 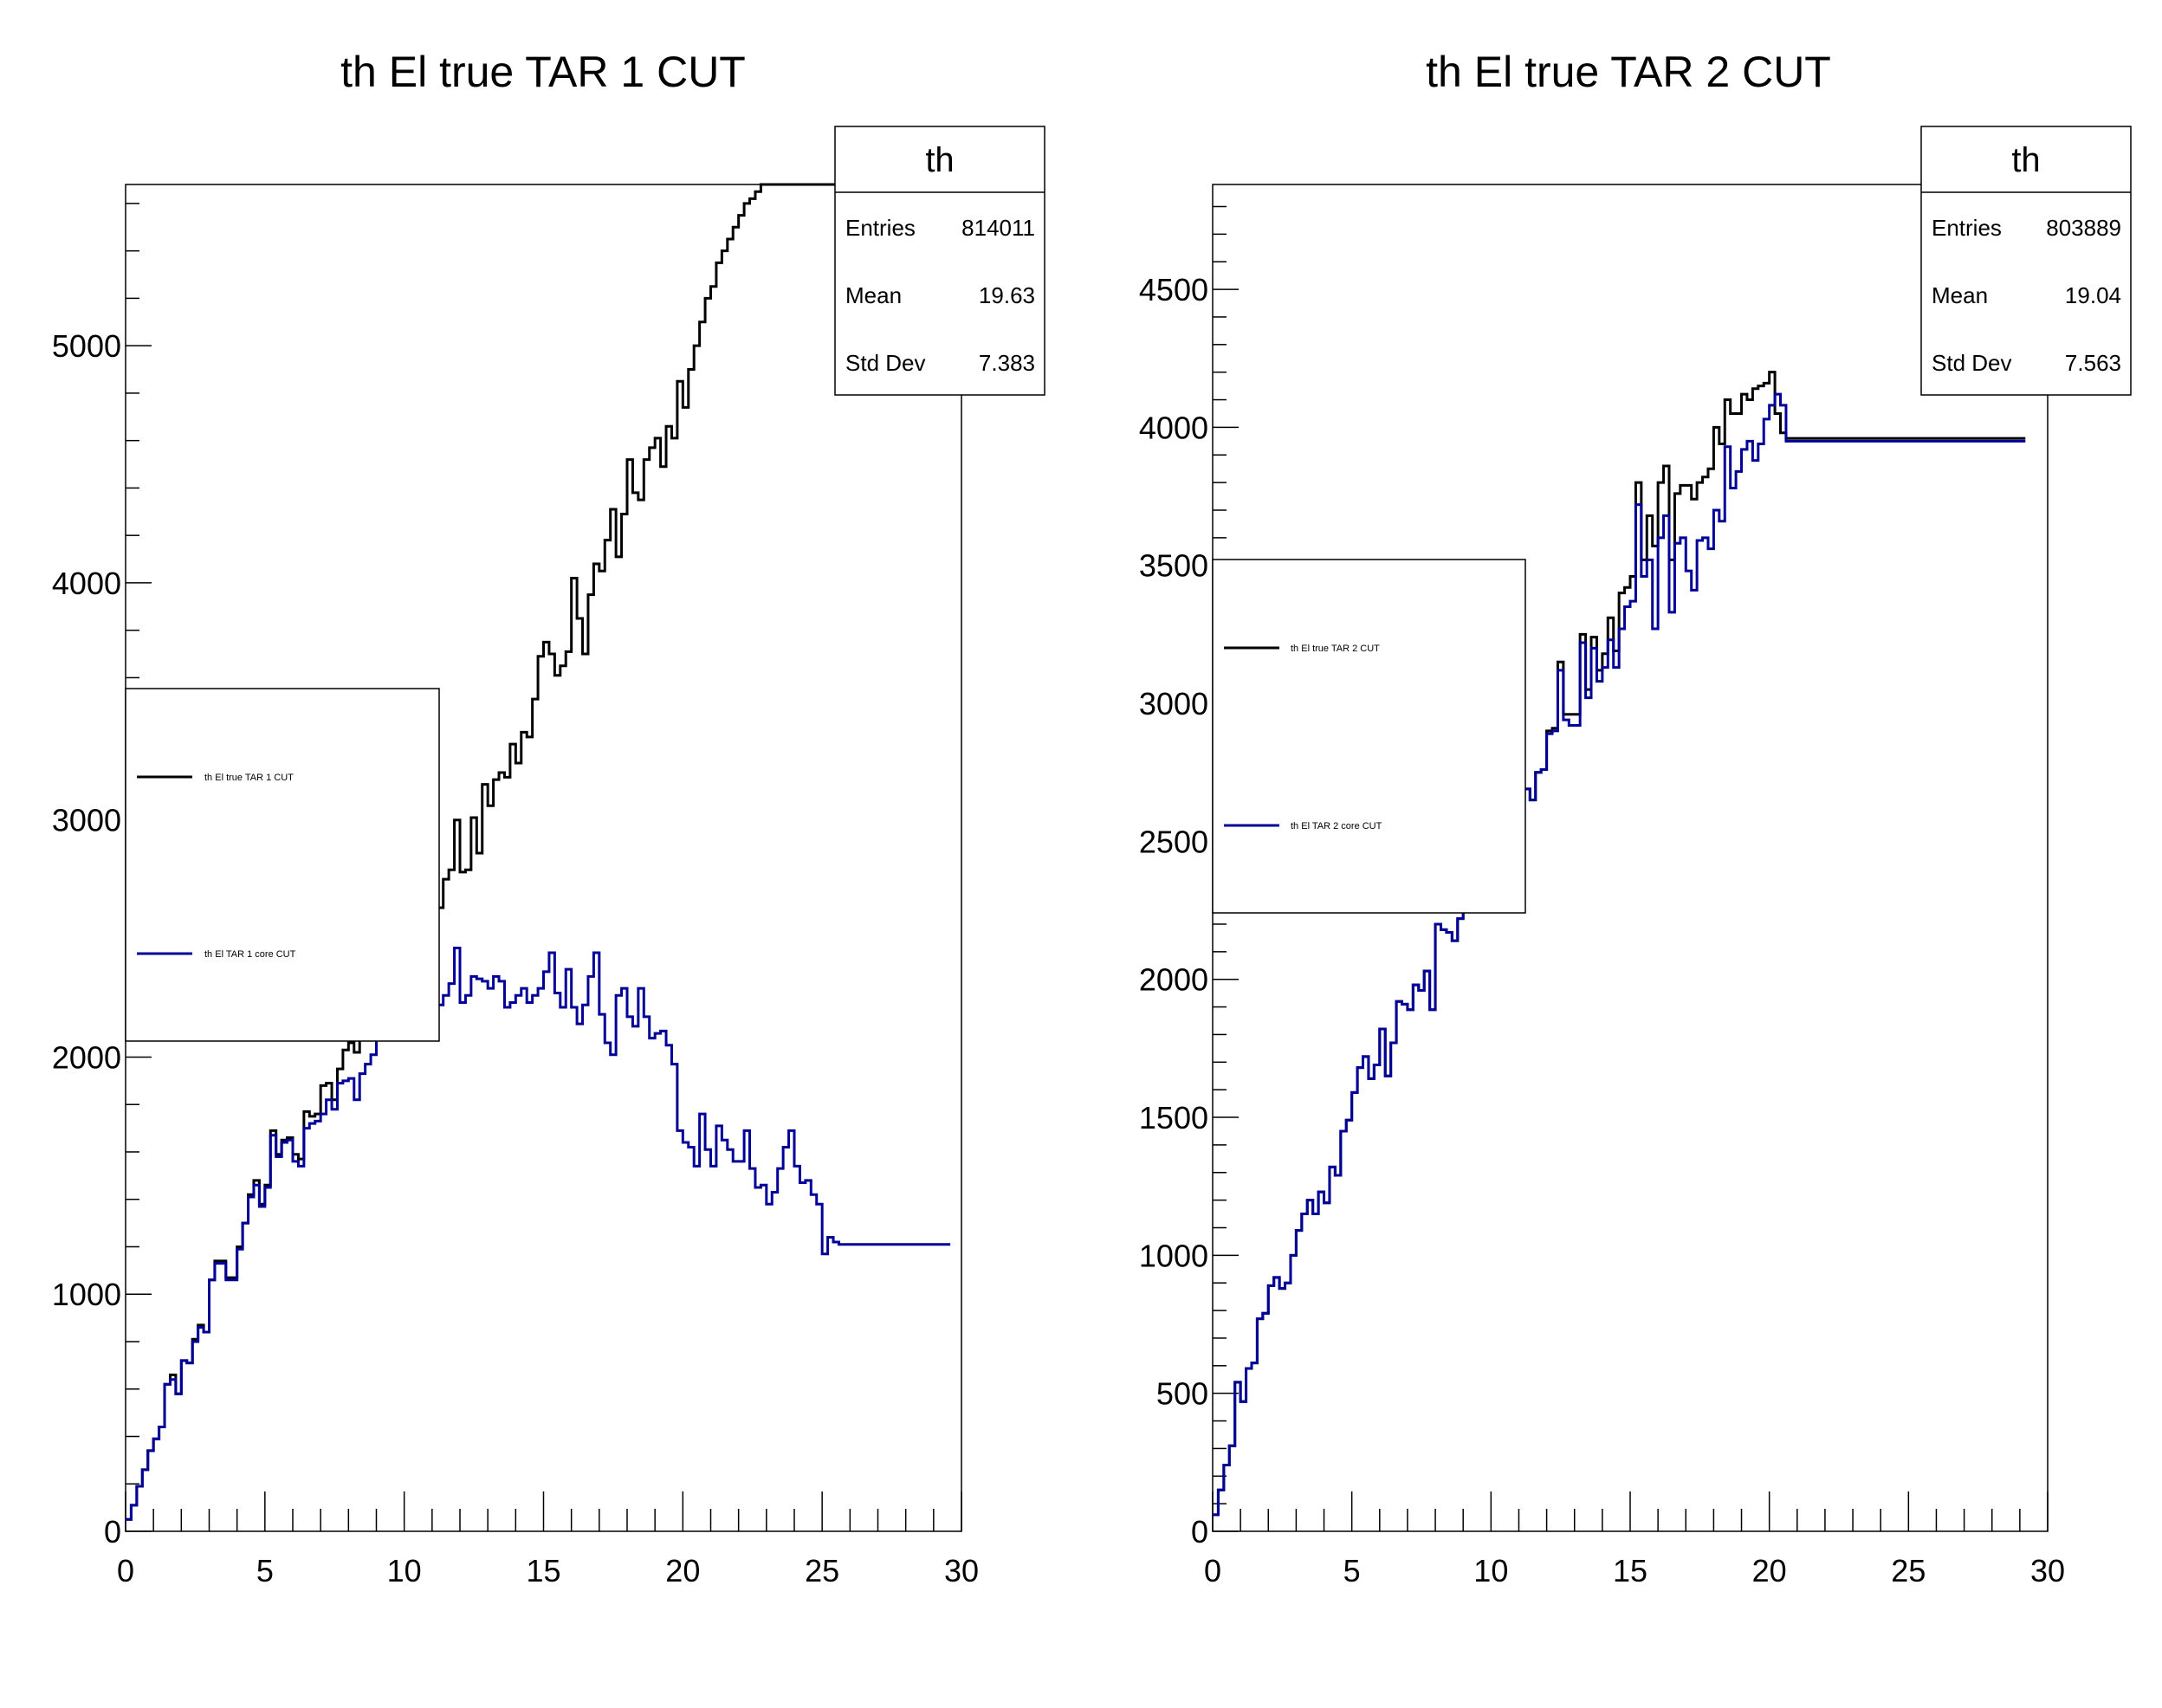 I want to click on legend-label-core: th El TAR 1 core CUT, so click(x=250, y=954).